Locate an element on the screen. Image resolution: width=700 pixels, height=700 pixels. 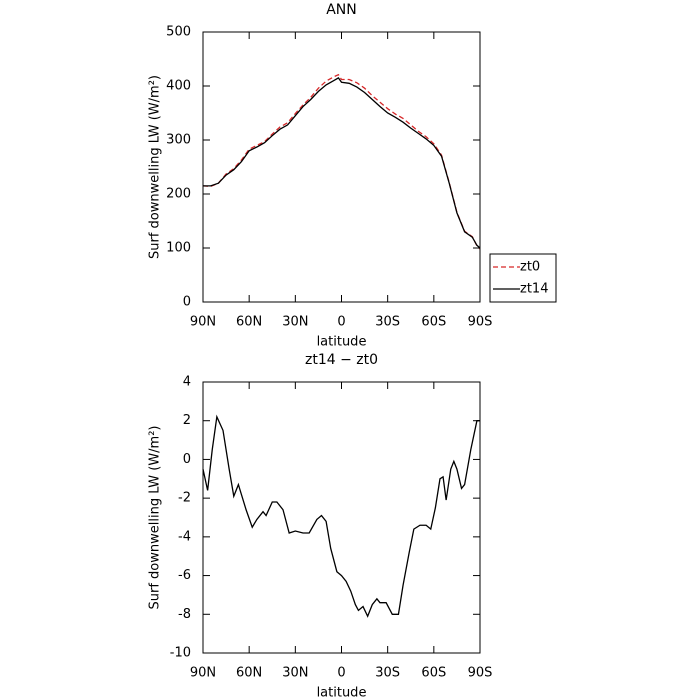
y-tick-label: 200 is located at coordinates (178, 194).